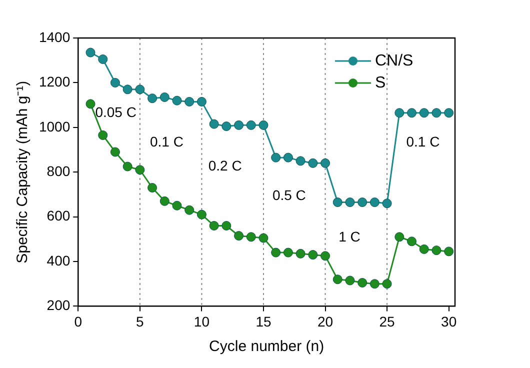 Image resolution: width=530 pixels, height=368 pixels. What do you see at coordinates (54, 126) in the screenshot?
I see `y-tick-label: 1000` at bounding box center [54, 126].